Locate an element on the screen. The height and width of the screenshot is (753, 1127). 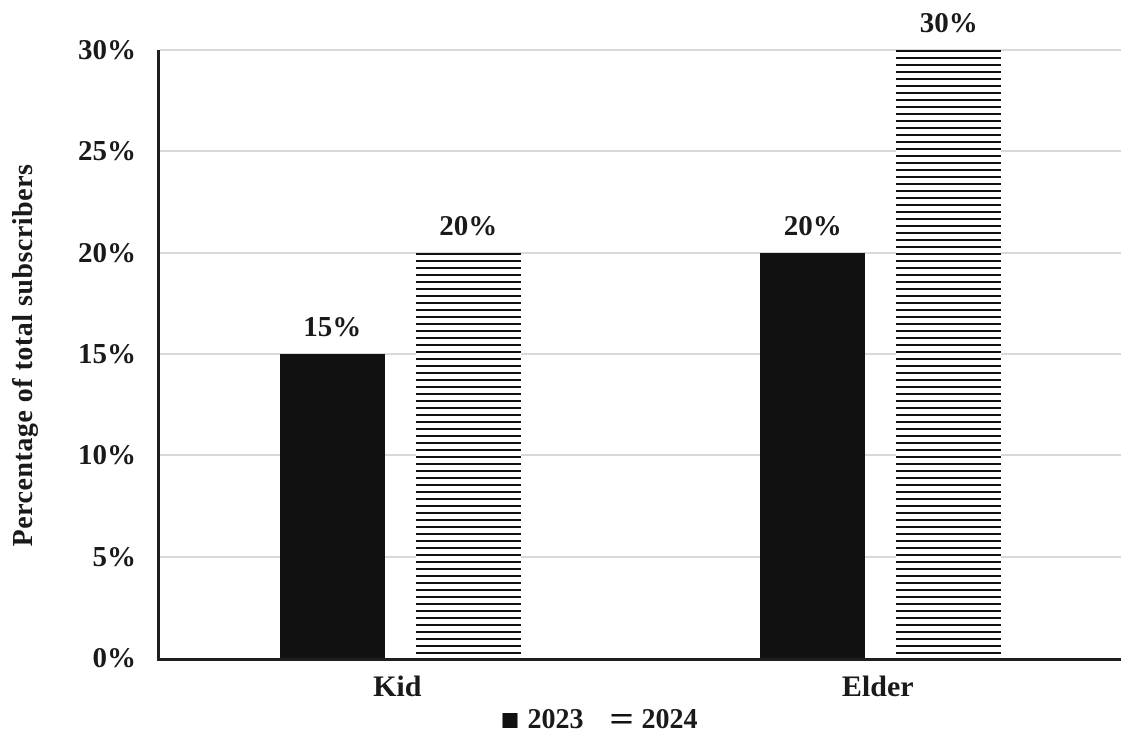
y-tick-label-10: 10% is located at coordinates (107, 455).